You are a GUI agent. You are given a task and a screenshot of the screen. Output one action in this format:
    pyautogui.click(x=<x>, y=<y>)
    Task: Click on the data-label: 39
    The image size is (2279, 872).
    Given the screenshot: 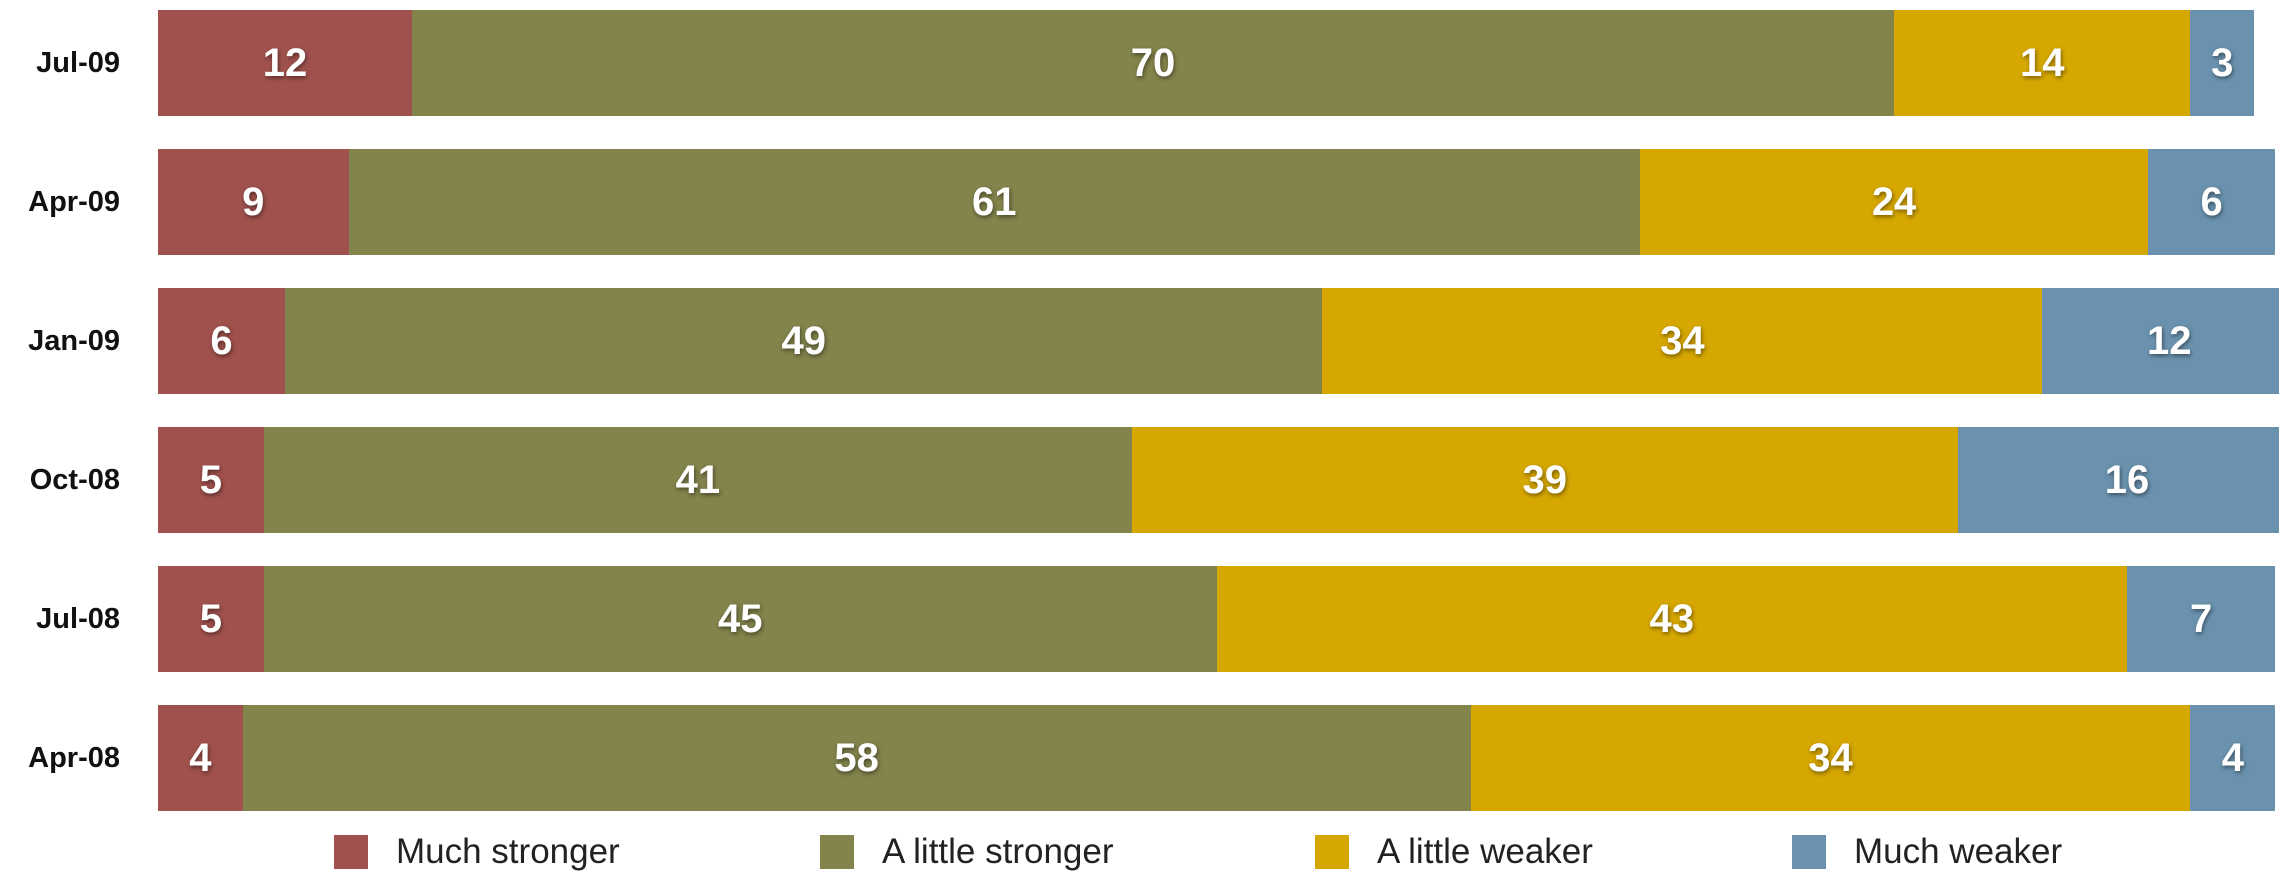 What is the action you would take?
    pyautogui.click(x=1544, y=479)
    